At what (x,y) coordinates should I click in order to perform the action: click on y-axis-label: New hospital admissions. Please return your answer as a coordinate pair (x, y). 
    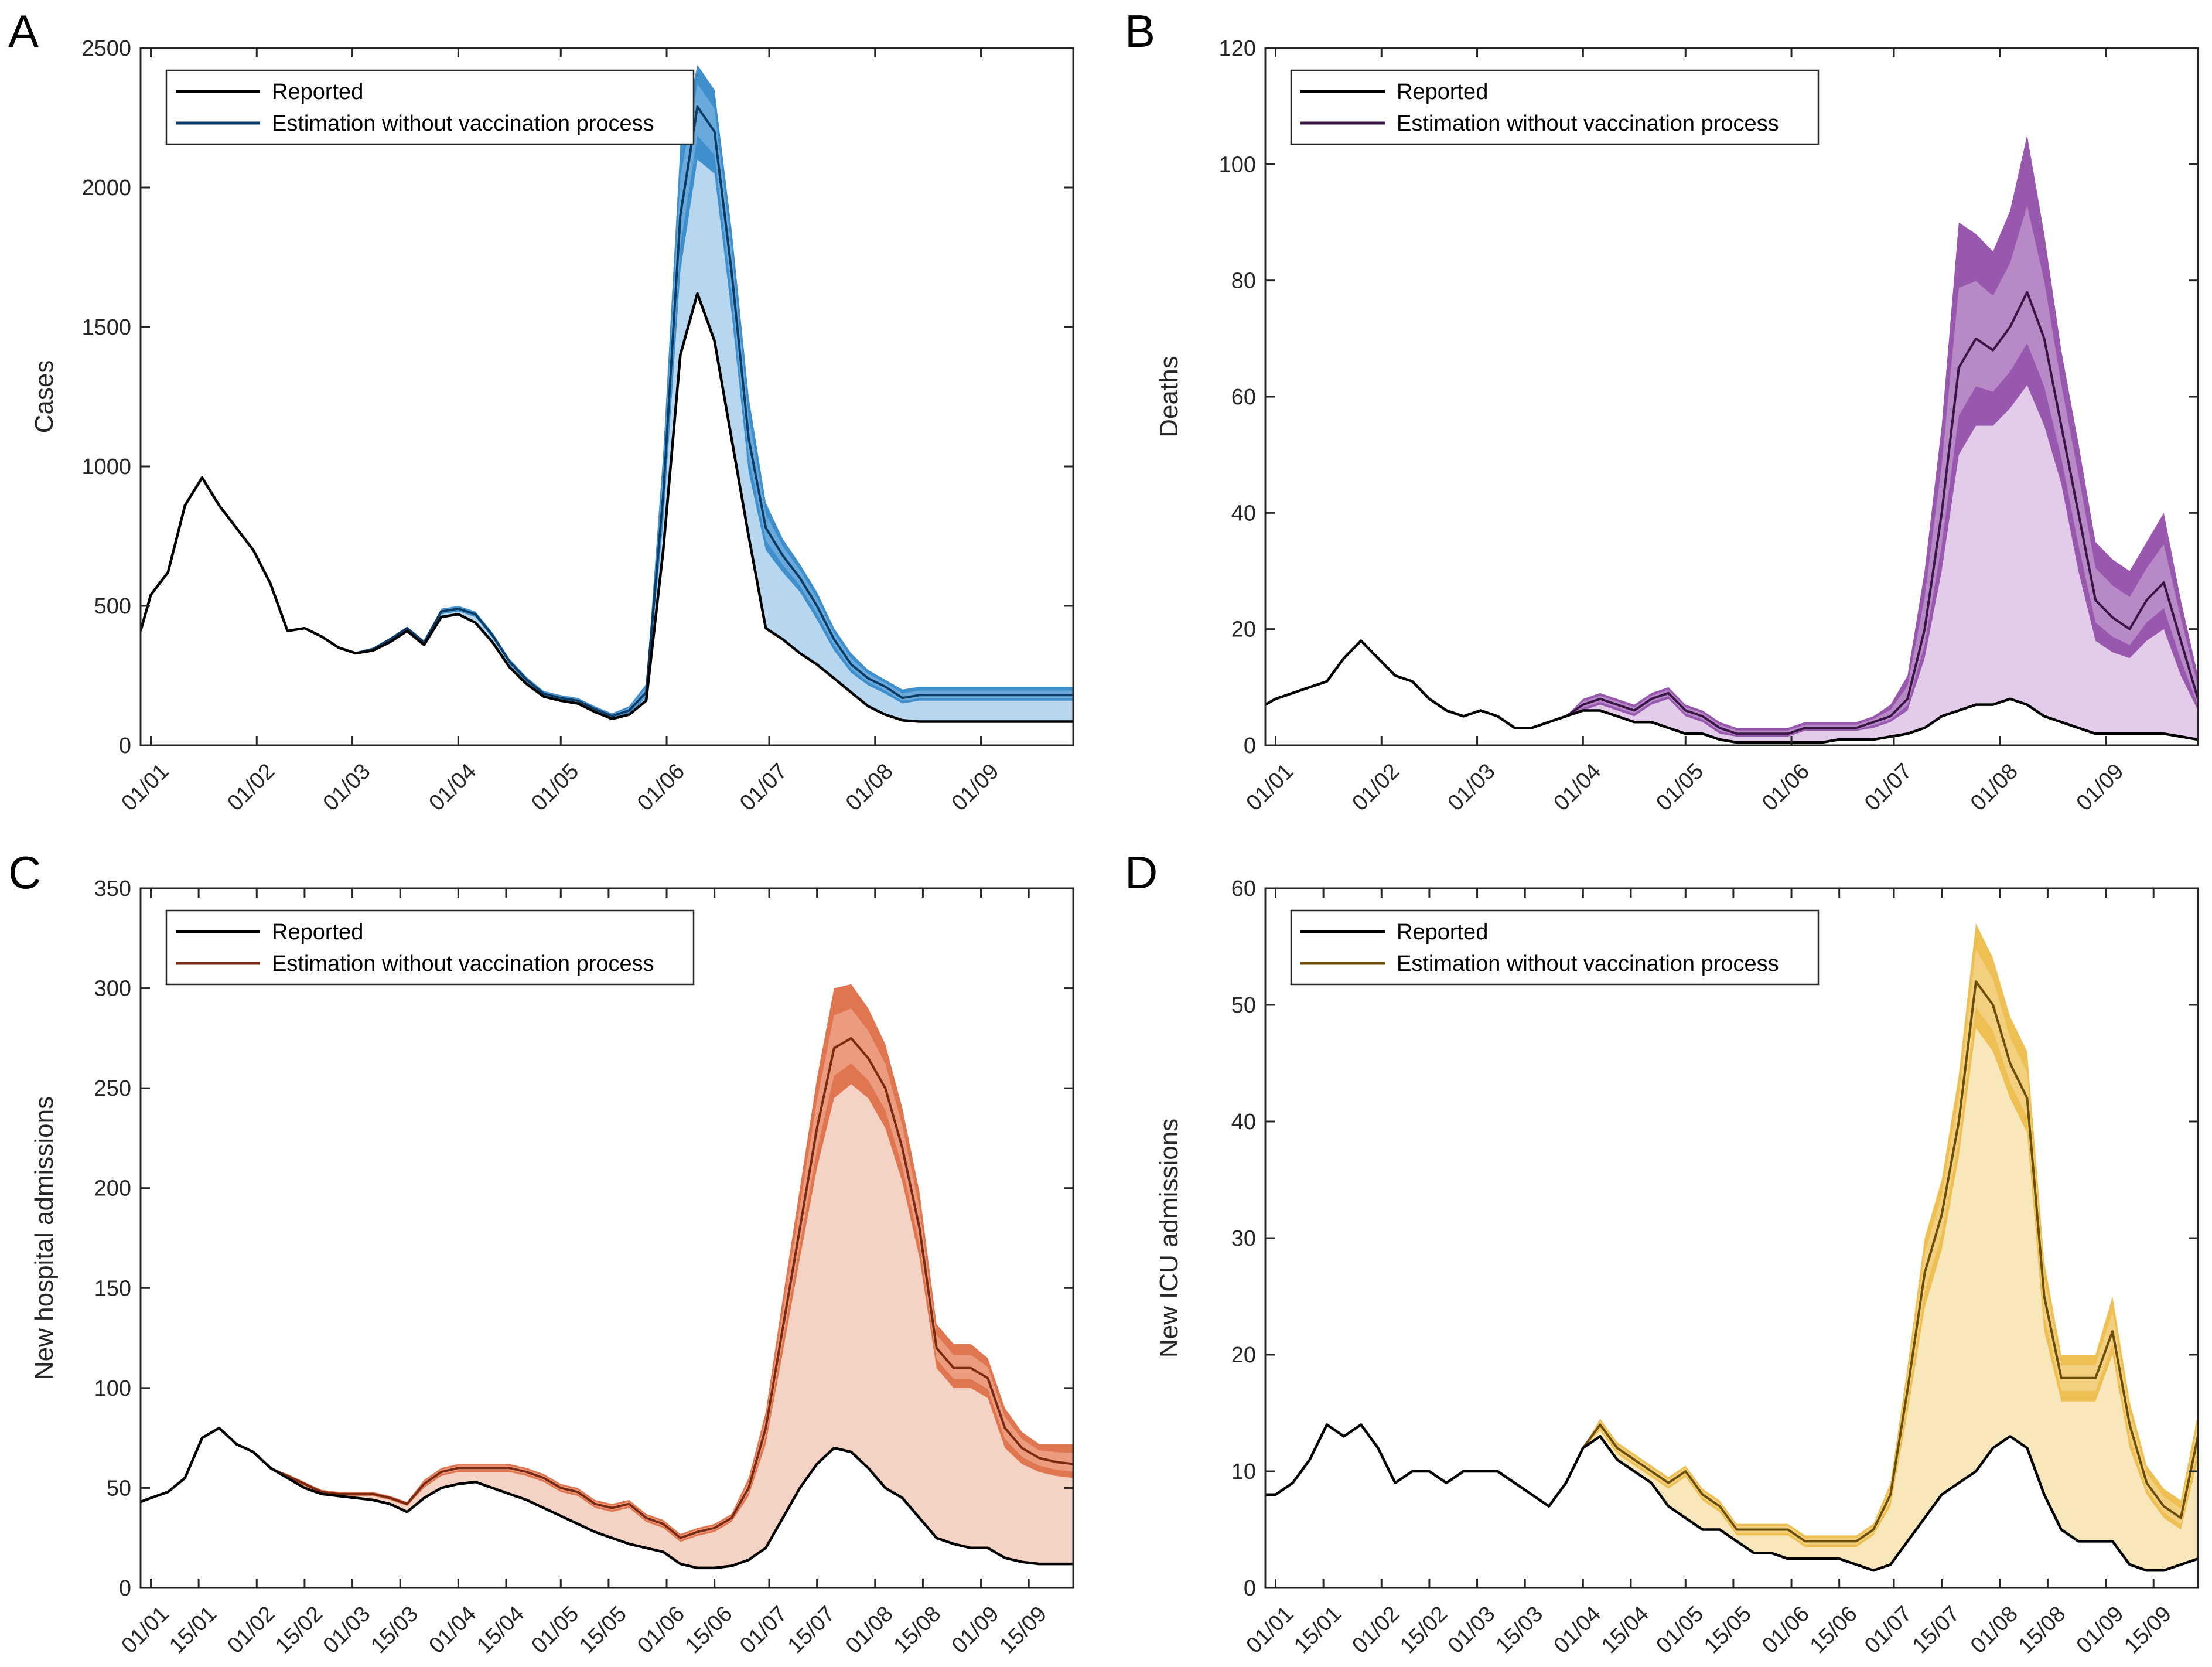
    Looking at the image, I should click on (44, 1238).